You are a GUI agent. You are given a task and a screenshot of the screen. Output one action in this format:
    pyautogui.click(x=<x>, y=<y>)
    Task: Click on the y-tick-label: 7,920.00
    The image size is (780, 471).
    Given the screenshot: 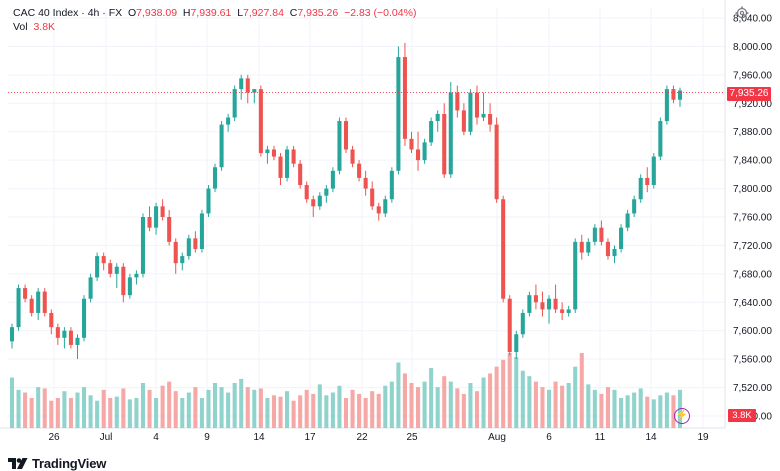 What is the action you would take?
    pyautogui.click(x=752, y=104)
    